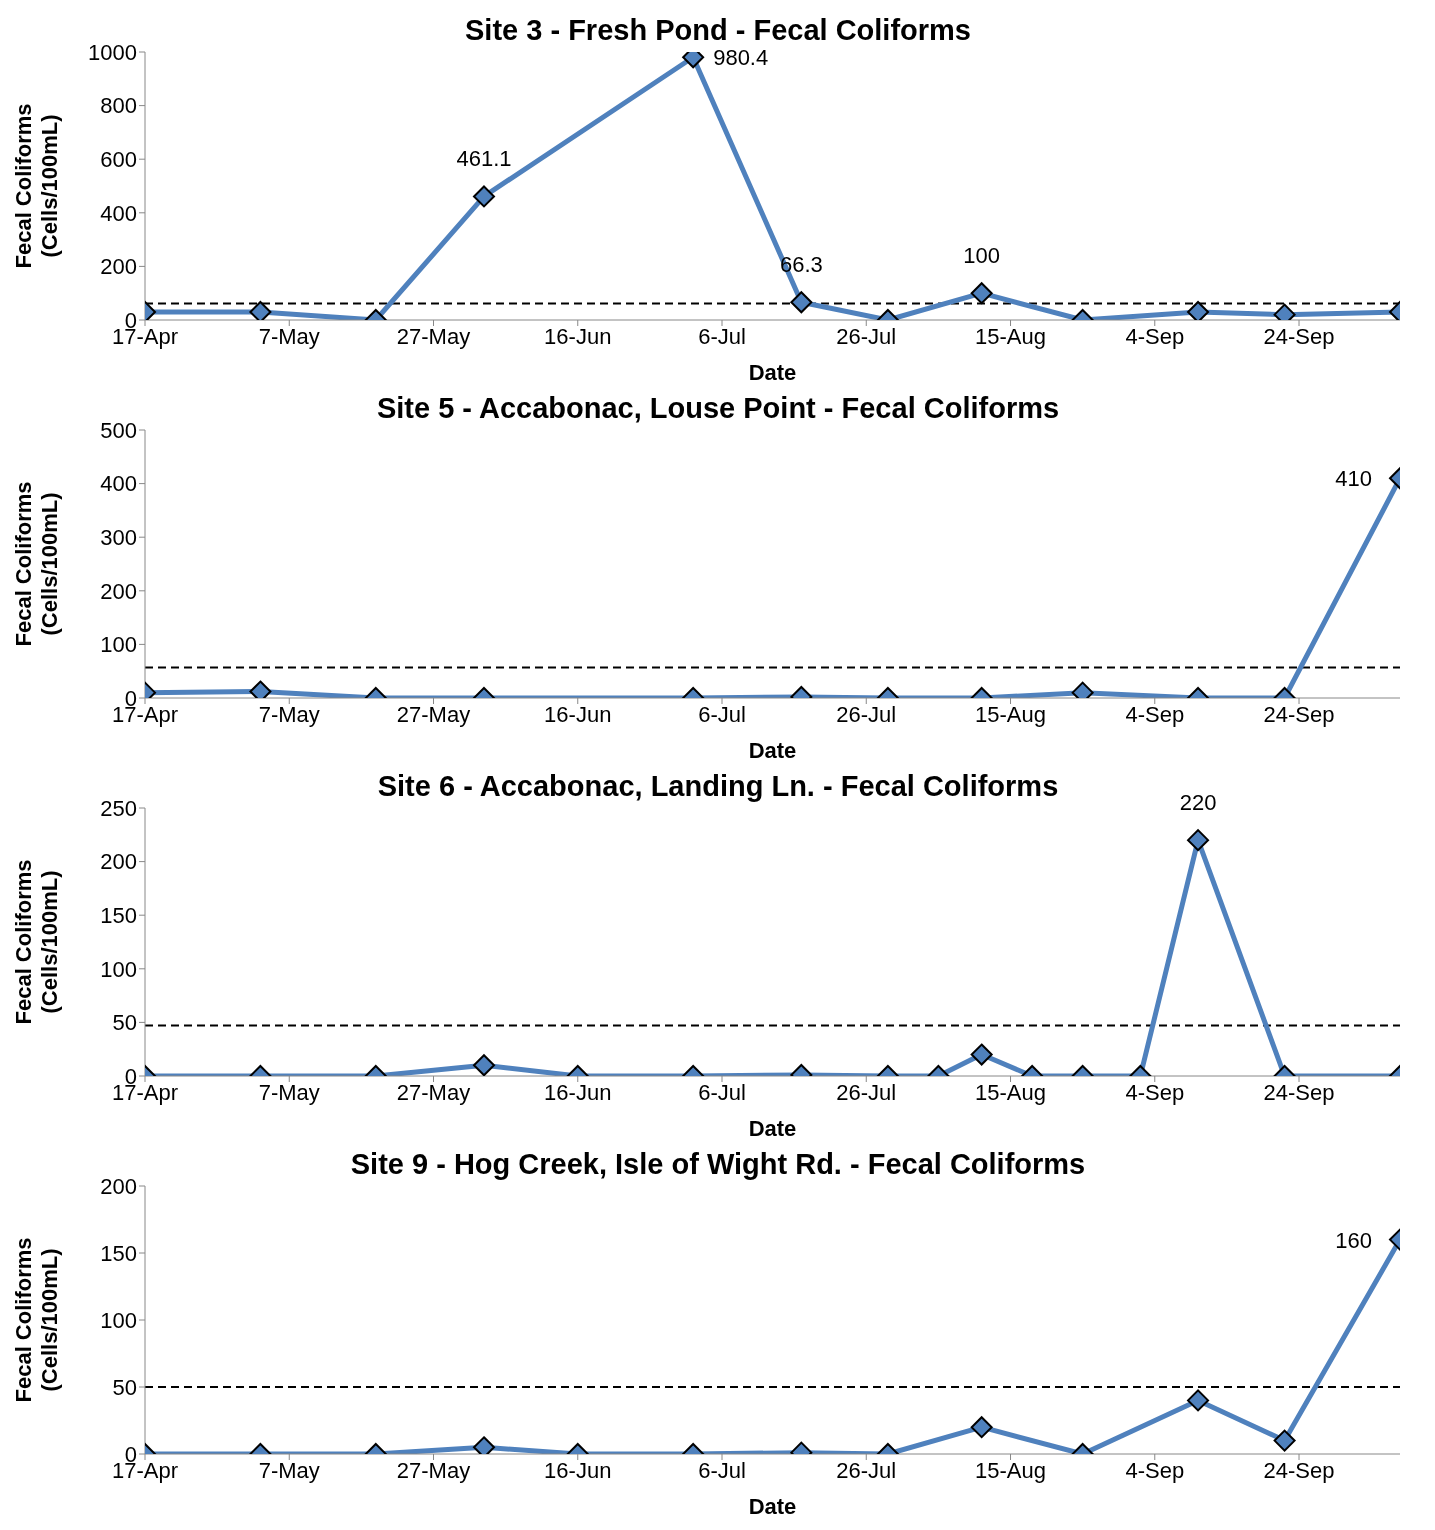  I want to click on chart-title: Site 3 - Fresh Pond - Fecal Coliforms, so click(718, 30).